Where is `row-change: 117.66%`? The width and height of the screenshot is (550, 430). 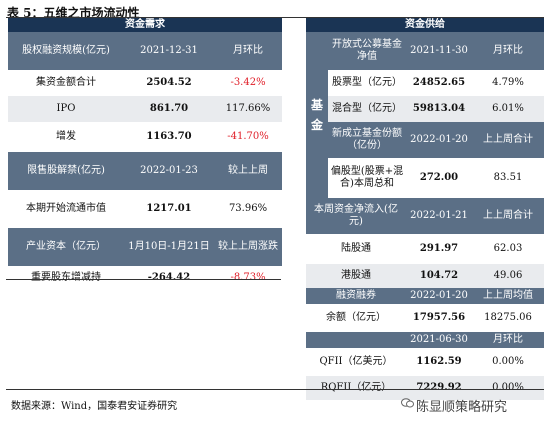
row-change: 117.66% is located at coordinates (248, 109).